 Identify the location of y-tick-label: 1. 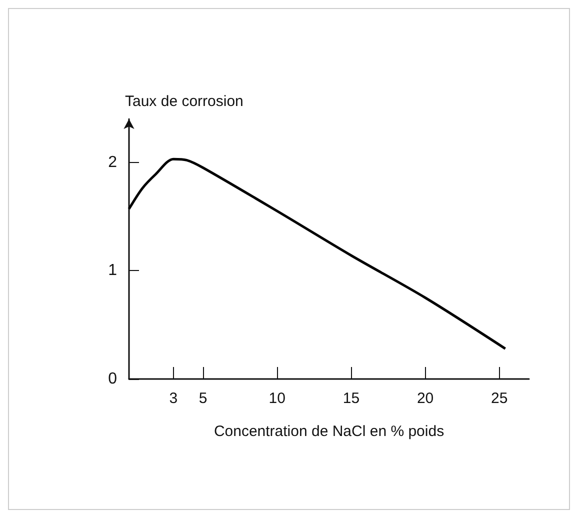
(113, 271).